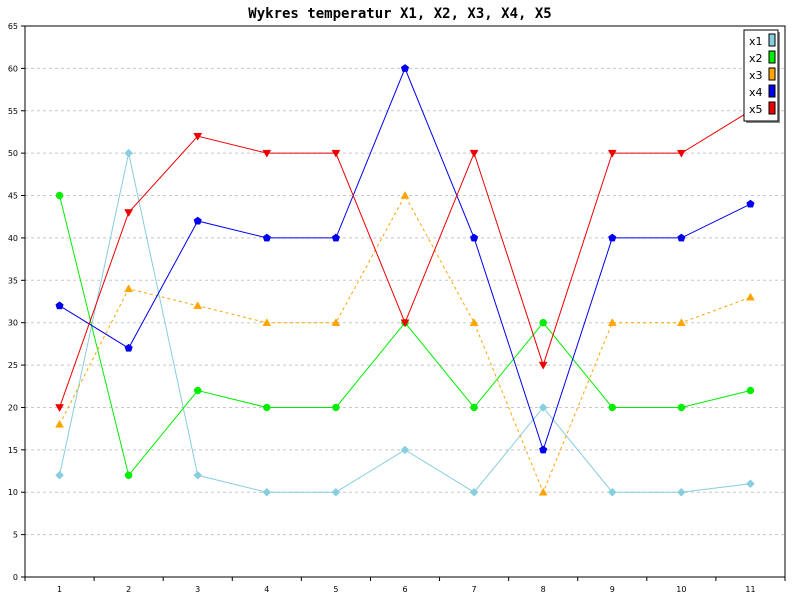 The width and height of the screenshot is (800, 600). I want to click on y-tick-label: 65, so click(13, 26).